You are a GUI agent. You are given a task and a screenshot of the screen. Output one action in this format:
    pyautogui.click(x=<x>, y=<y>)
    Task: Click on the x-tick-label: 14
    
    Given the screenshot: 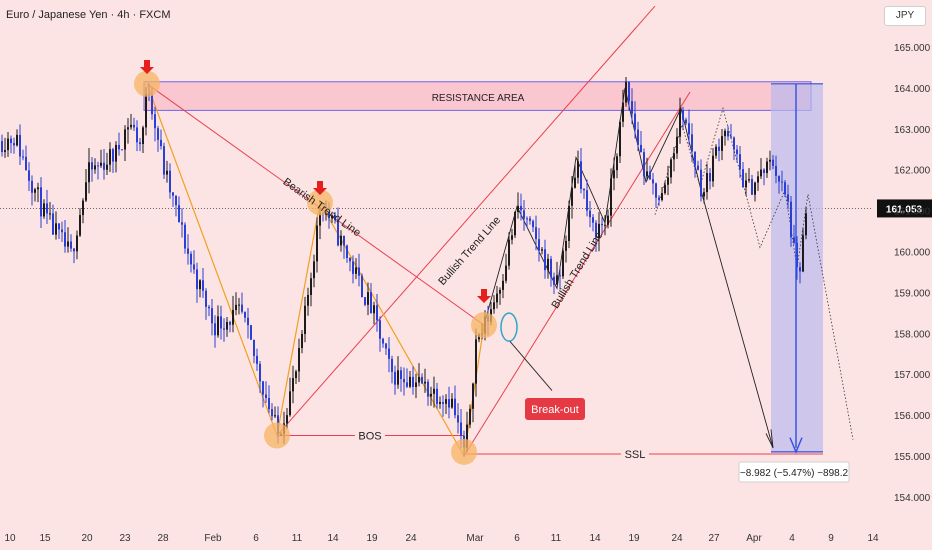 What is the action you would take?
    pyautogui.click(x=873, y=538)
    